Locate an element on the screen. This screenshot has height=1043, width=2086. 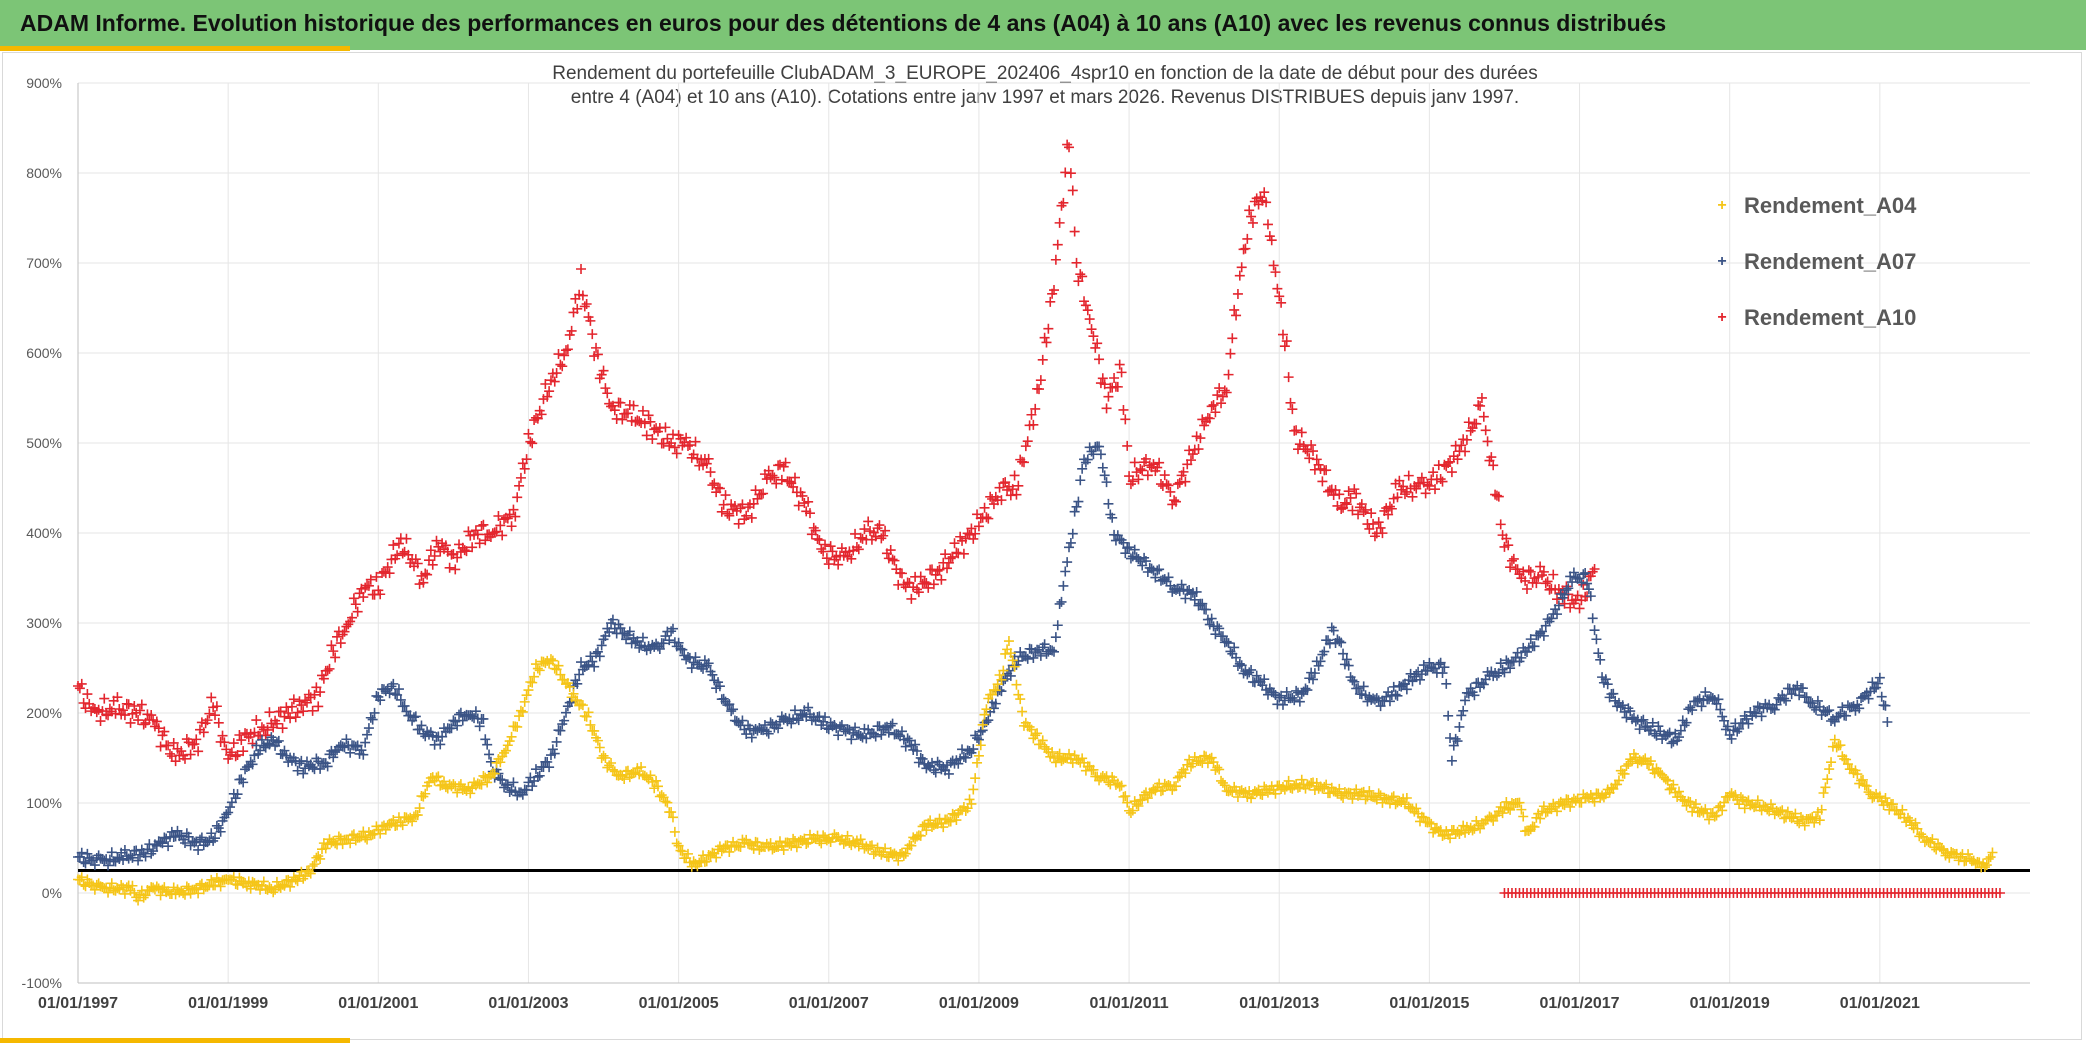
a10-zero-point is located at coordinates (1999, 893).